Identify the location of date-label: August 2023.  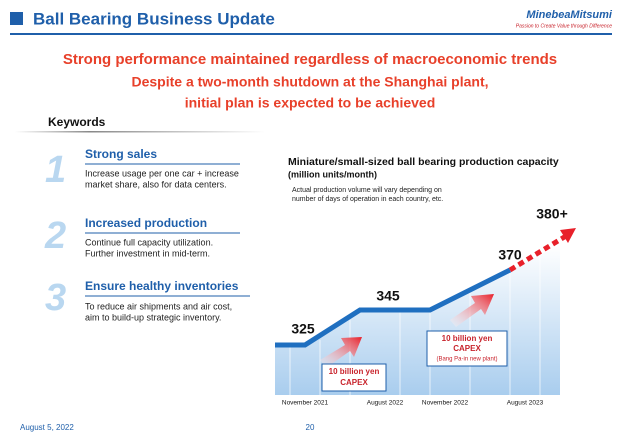
(525, 403).